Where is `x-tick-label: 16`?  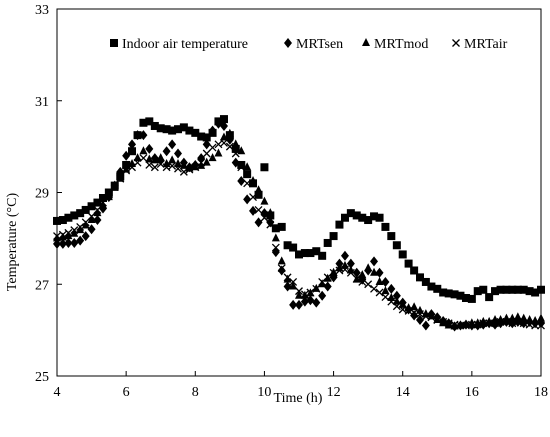
x-tick-label: 16 is located at coordinates (472, 392).